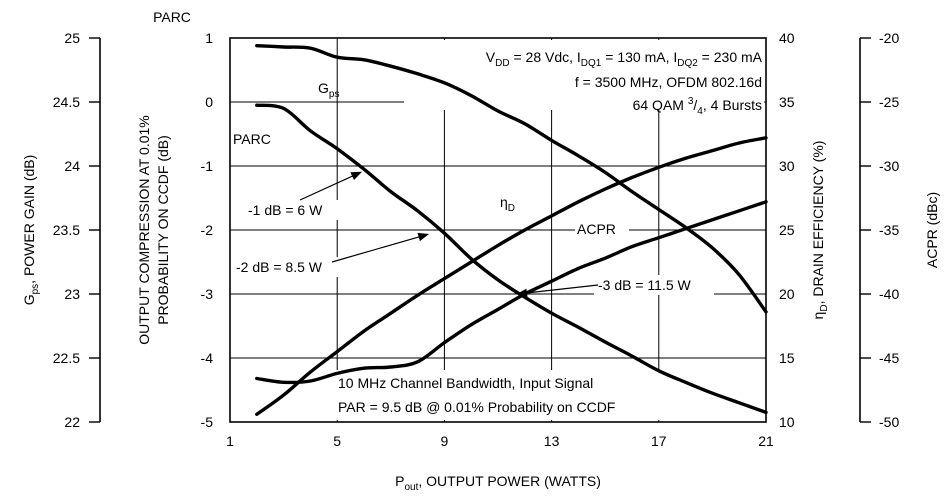  Describe the element at coordinates (66, 102) in the screenshot. I see `gps-tick-label: 24.5` at that location.